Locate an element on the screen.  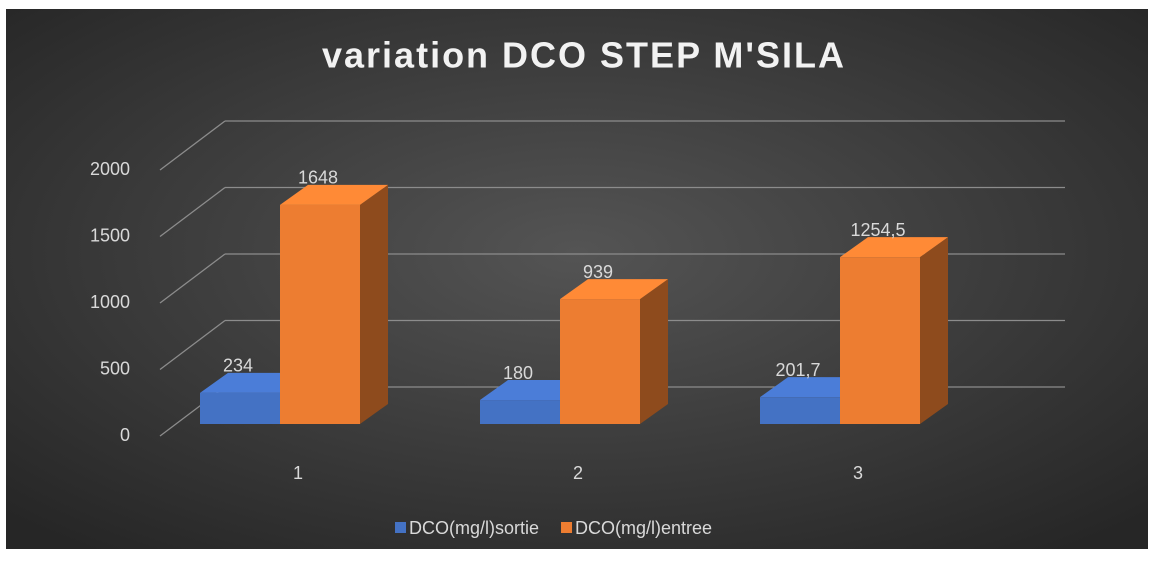
y-tick-label: 1500 is located at coordinates (110, 235).